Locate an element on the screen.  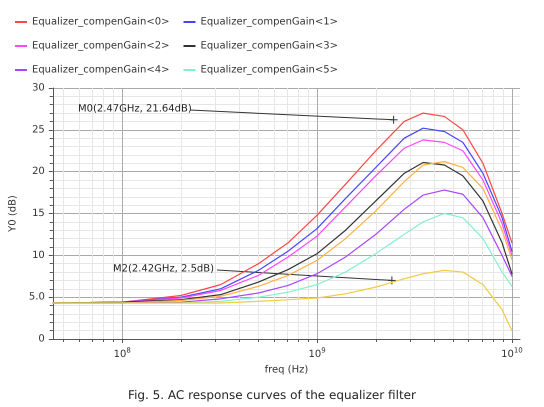
caption: Fig. 5. AC response curves of the equalizer filter is located at coordinates (272, 395).